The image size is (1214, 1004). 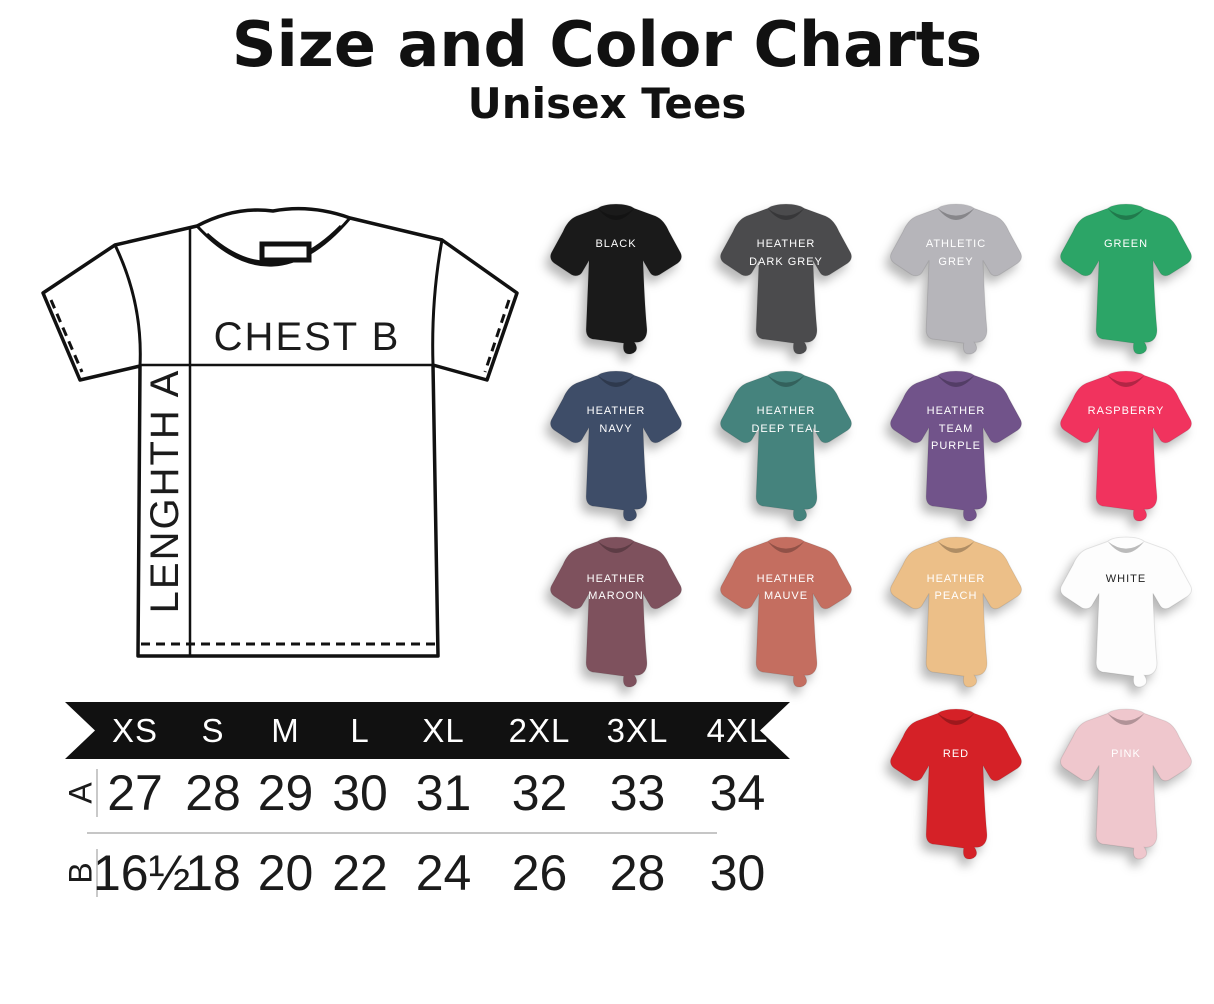 What do you see at coordinates (360, 873) in the screenshot?
I see `size-value: 22` at bounding box center [360, 873].